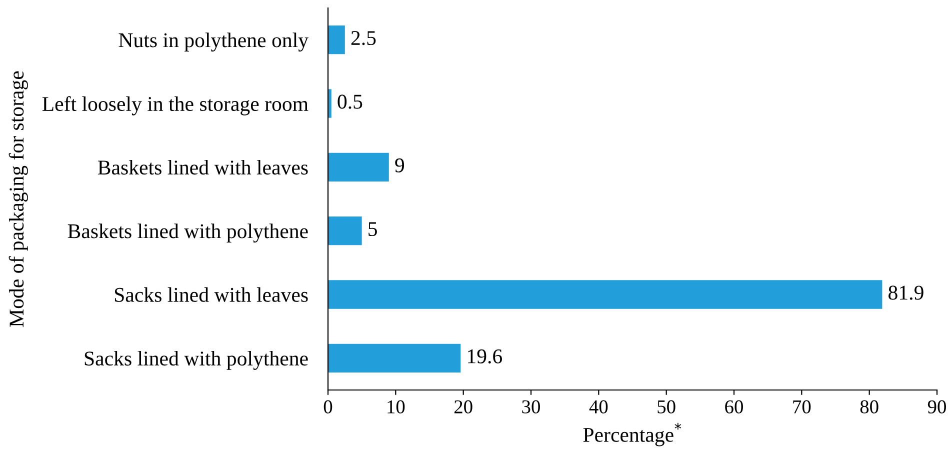  I want to click on y-tick-label: Left loosely in the storage room, so click(175, 106).